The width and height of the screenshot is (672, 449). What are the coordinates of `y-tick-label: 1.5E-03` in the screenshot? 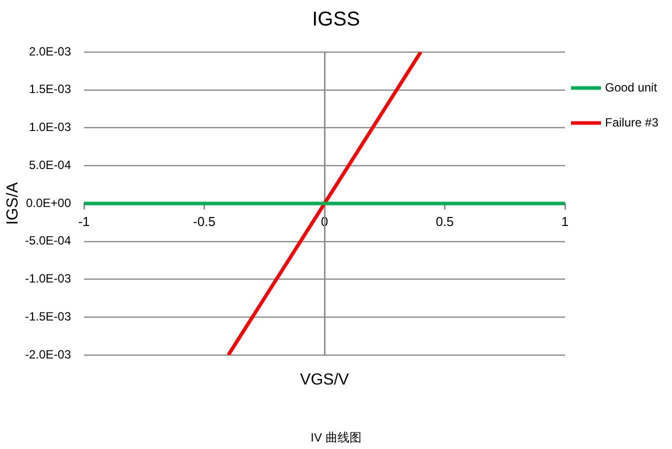 It's located at (50, 89).